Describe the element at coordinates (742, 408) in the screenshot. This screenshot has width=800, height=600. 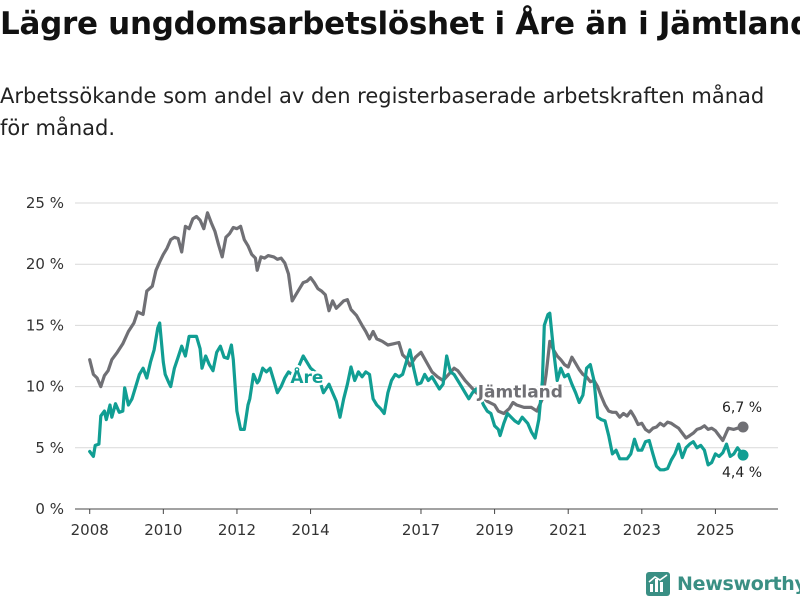
I see `end-label-jamtland: 6,7 %` at that location.